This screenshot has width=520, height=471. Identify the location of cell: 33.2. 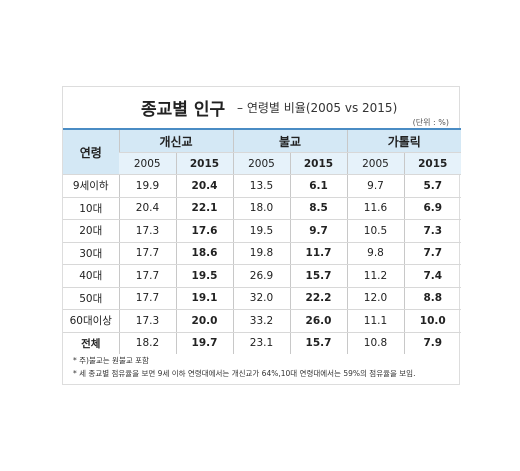
(261, 321).